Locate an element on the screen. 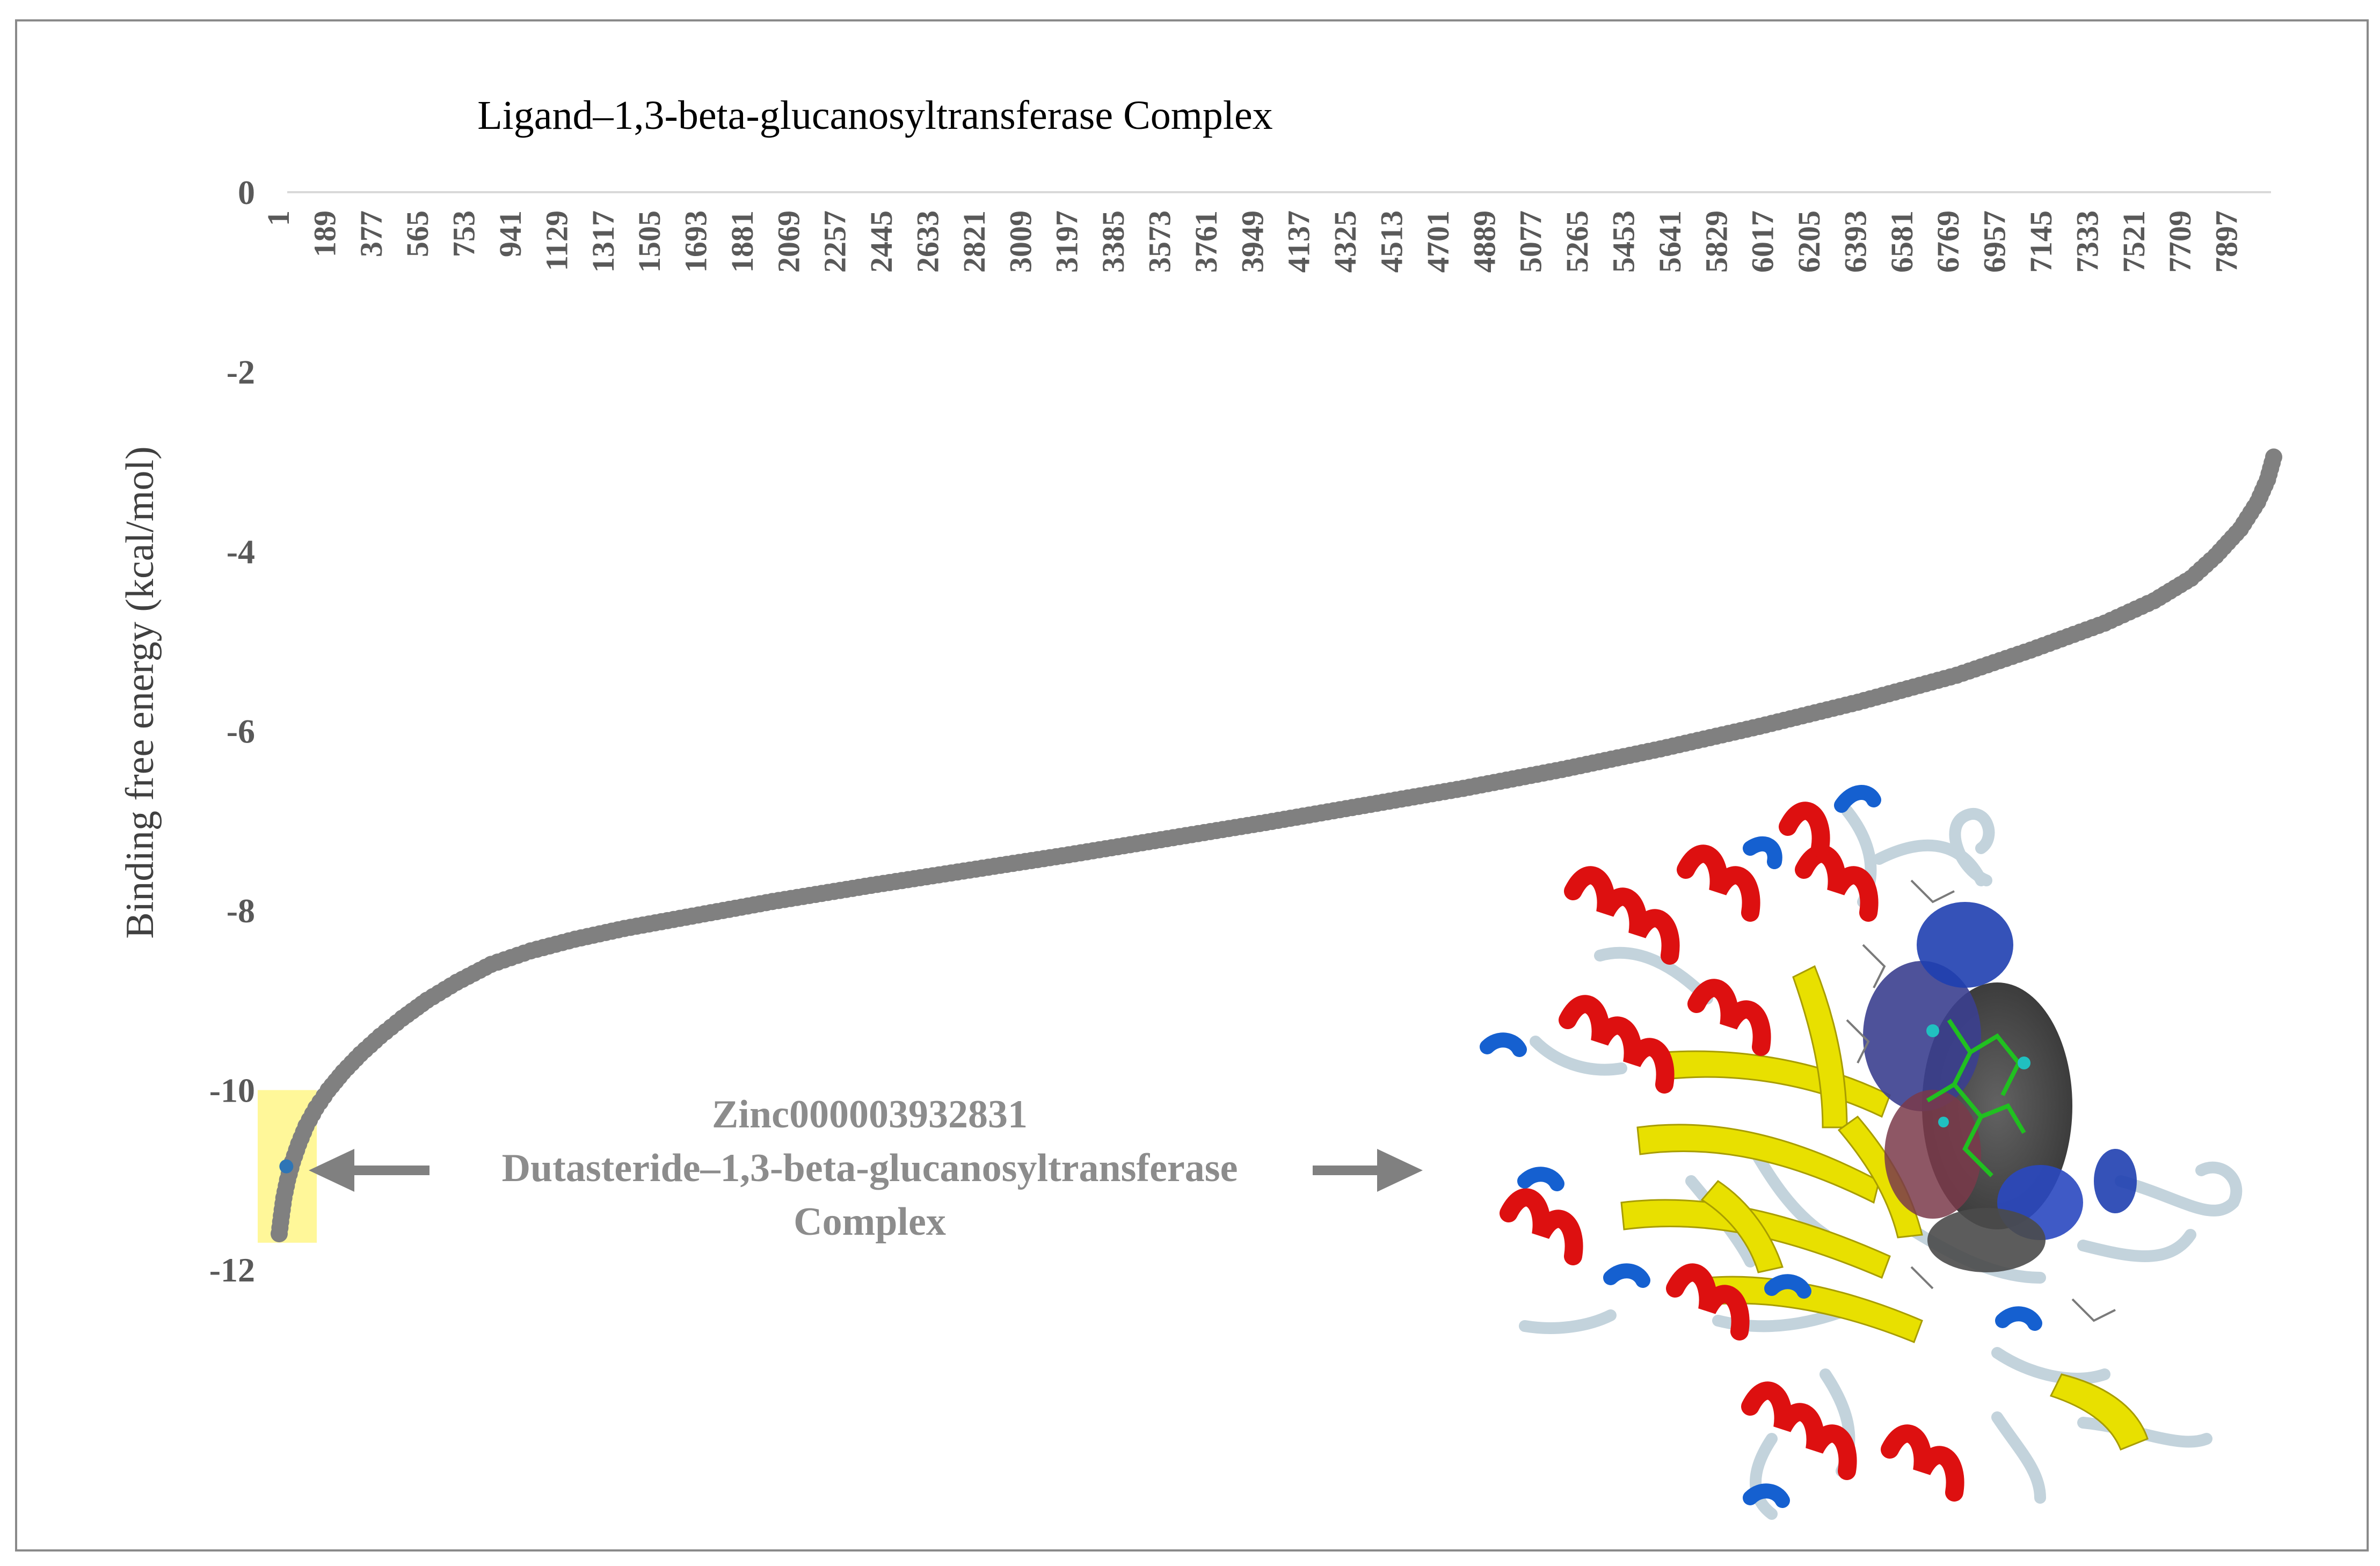  x-tick-label: 4137 is located at coordinates (1299, 242).